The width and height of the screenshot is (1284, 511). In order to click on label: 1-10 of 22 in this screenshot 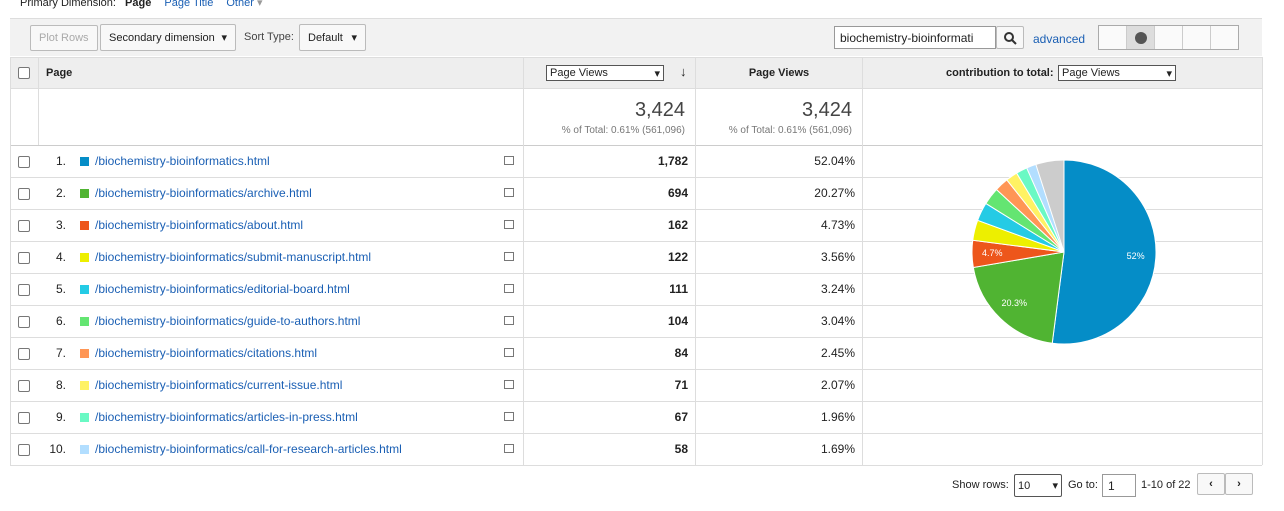, I will do `click(1166, 485)`.